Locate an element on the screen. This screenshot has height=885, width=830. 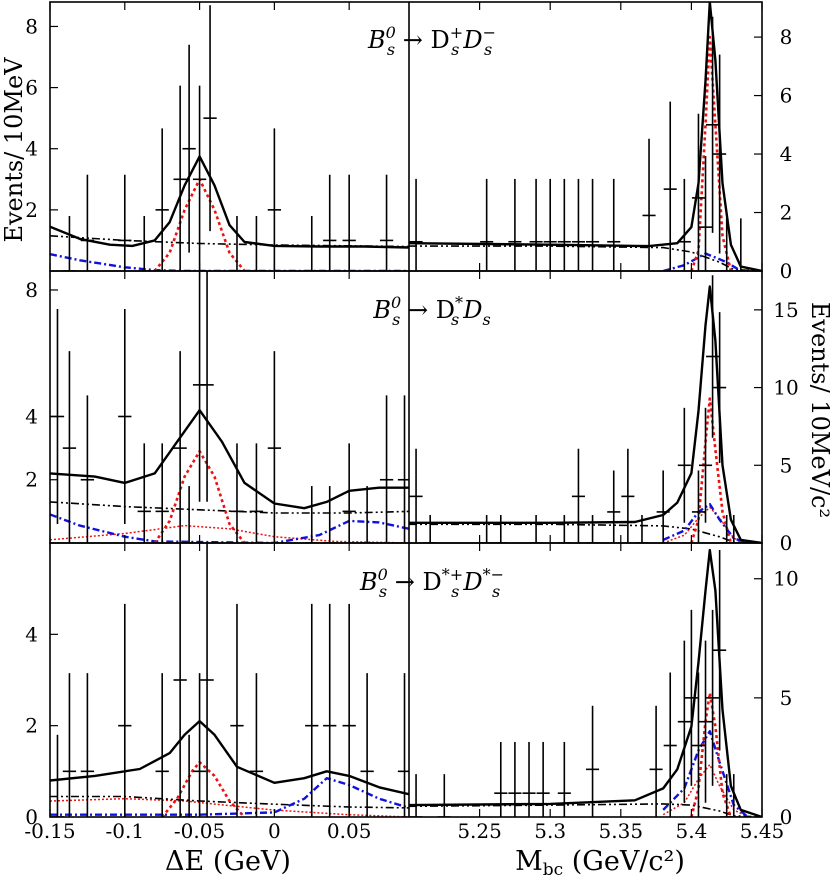
x-right-tick-label: 5.25 is located at coordinates (479, 831).